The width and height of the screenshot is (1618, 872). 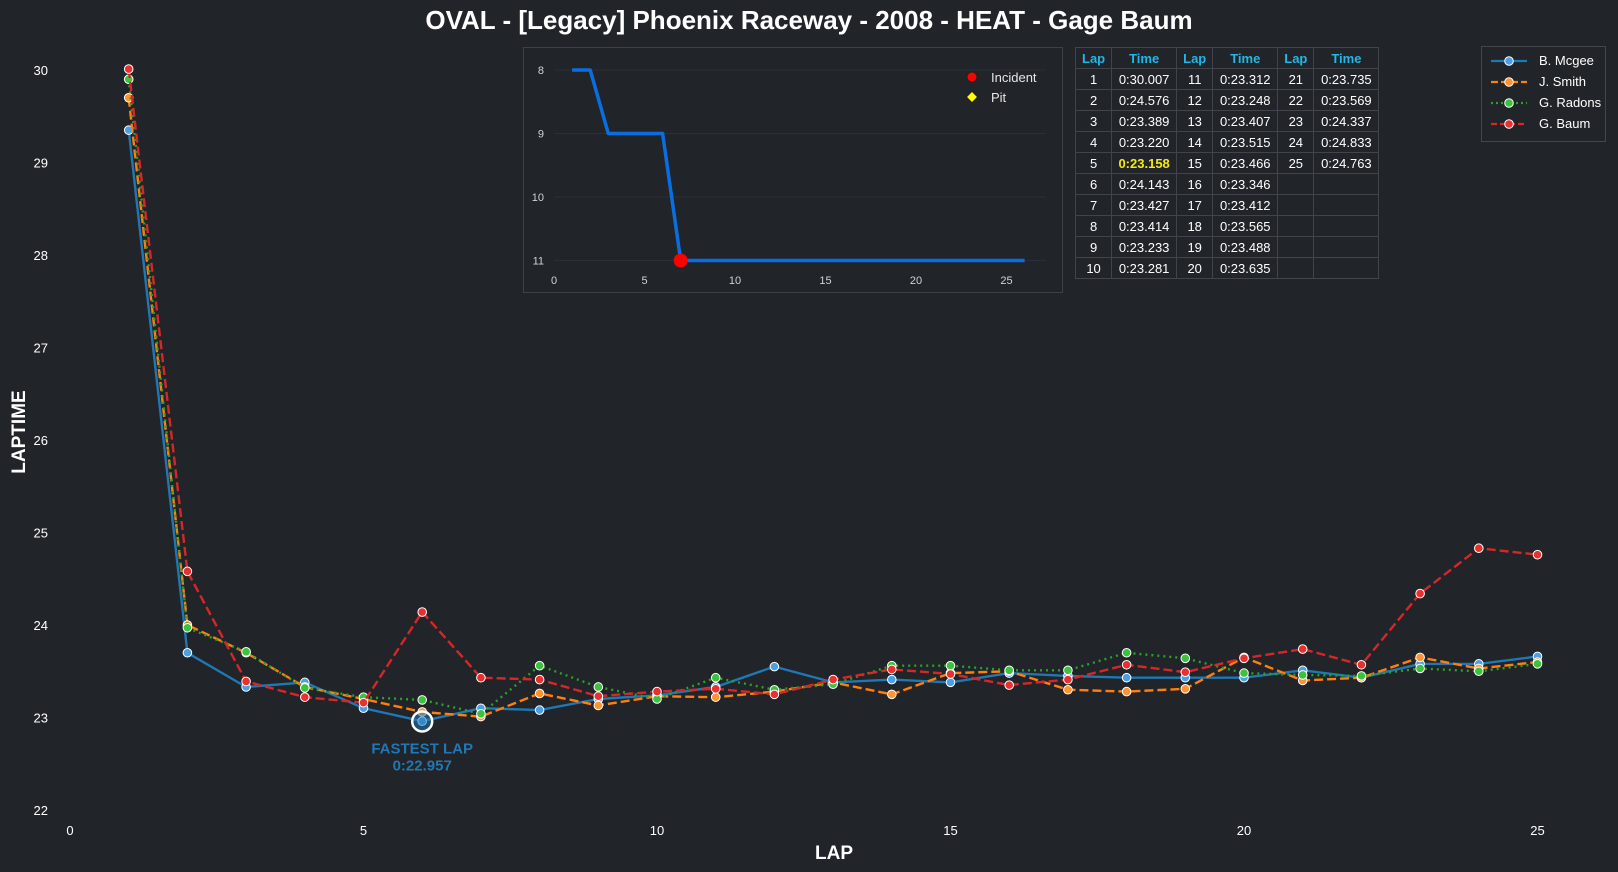 I want to click on table-row: 3 0:23.389 13 0:23.407 23 0:24.337, so click(x=1227, y=121).